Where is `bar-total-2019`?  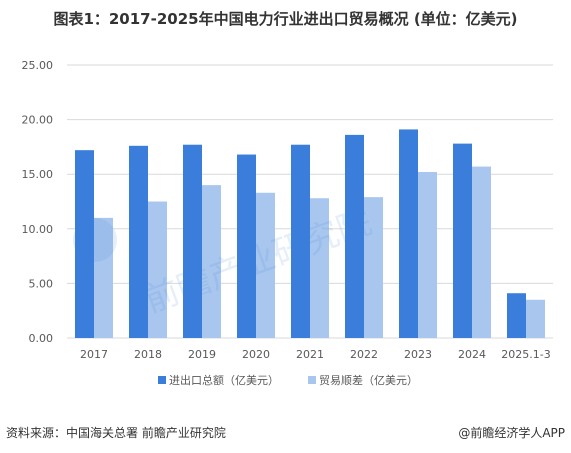 bar-total-2019 is located at coordinates (192, 241).